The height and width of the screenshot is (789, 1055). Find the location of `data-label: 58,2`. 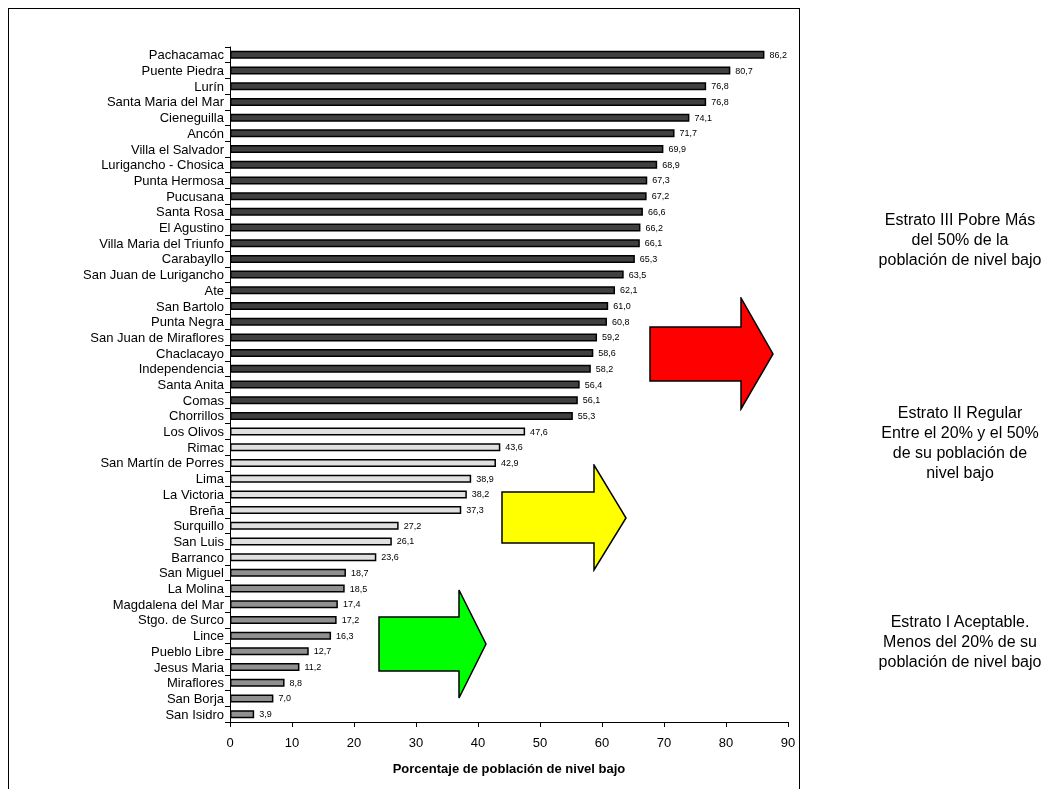

data-label: 58,2 is located at coordinates (604, 368).